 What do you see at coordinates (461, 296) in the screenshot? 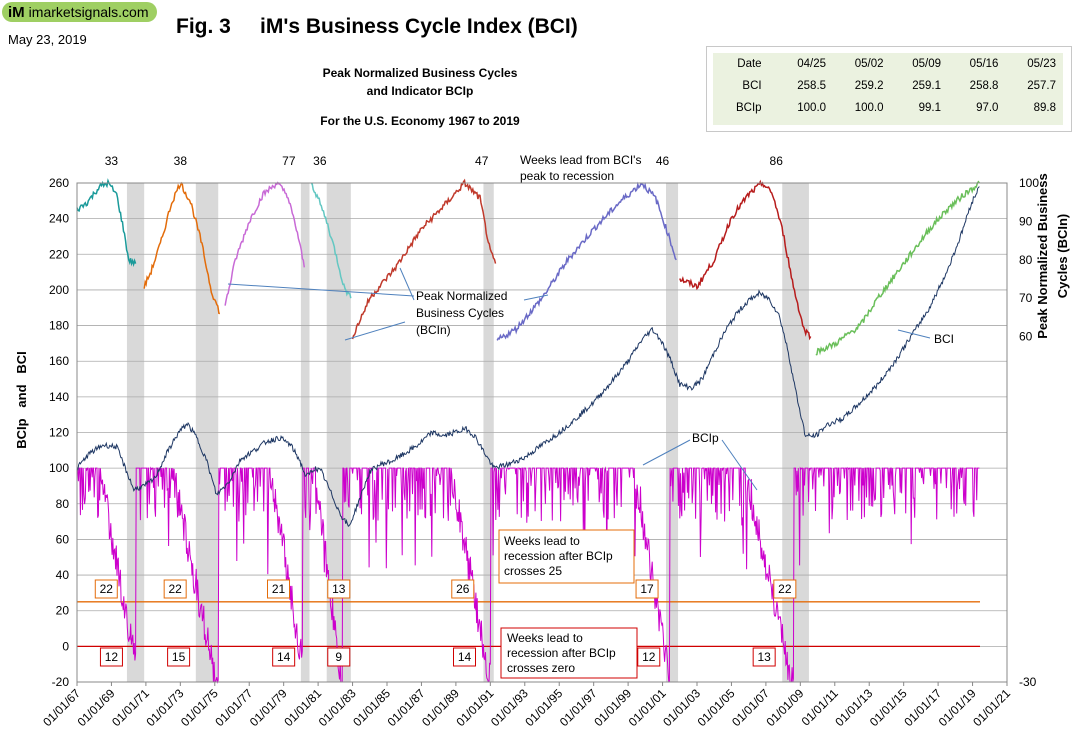
I see `peak-normalized-label: Peak Normalized` at bounding box center [461, 296].